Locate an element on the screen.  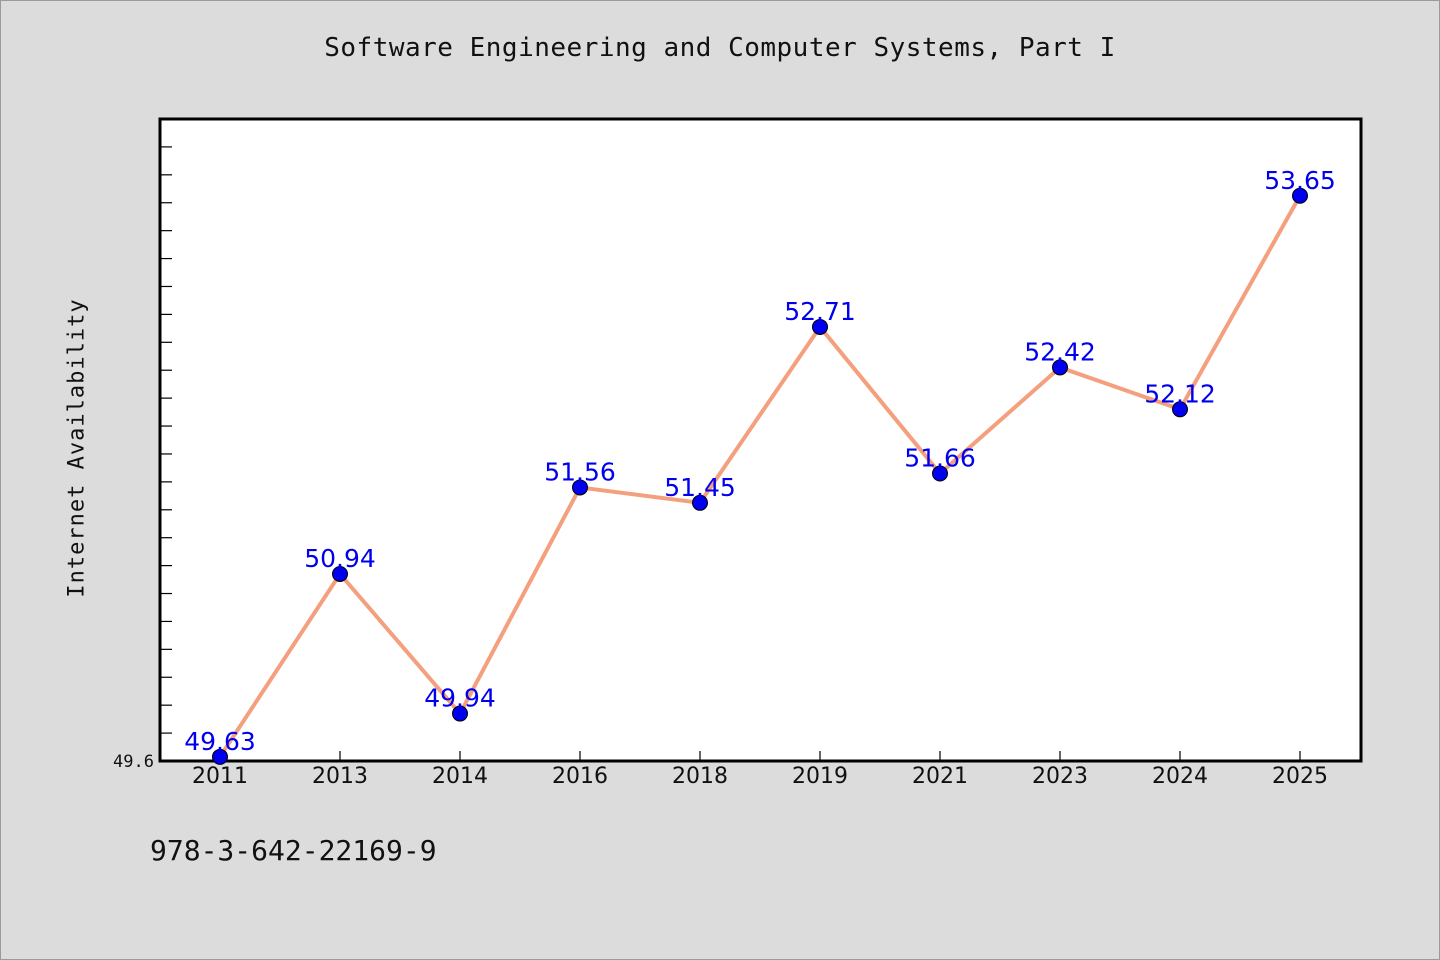
y-tick-label: 49.6 is located at coordinates (133, 762).